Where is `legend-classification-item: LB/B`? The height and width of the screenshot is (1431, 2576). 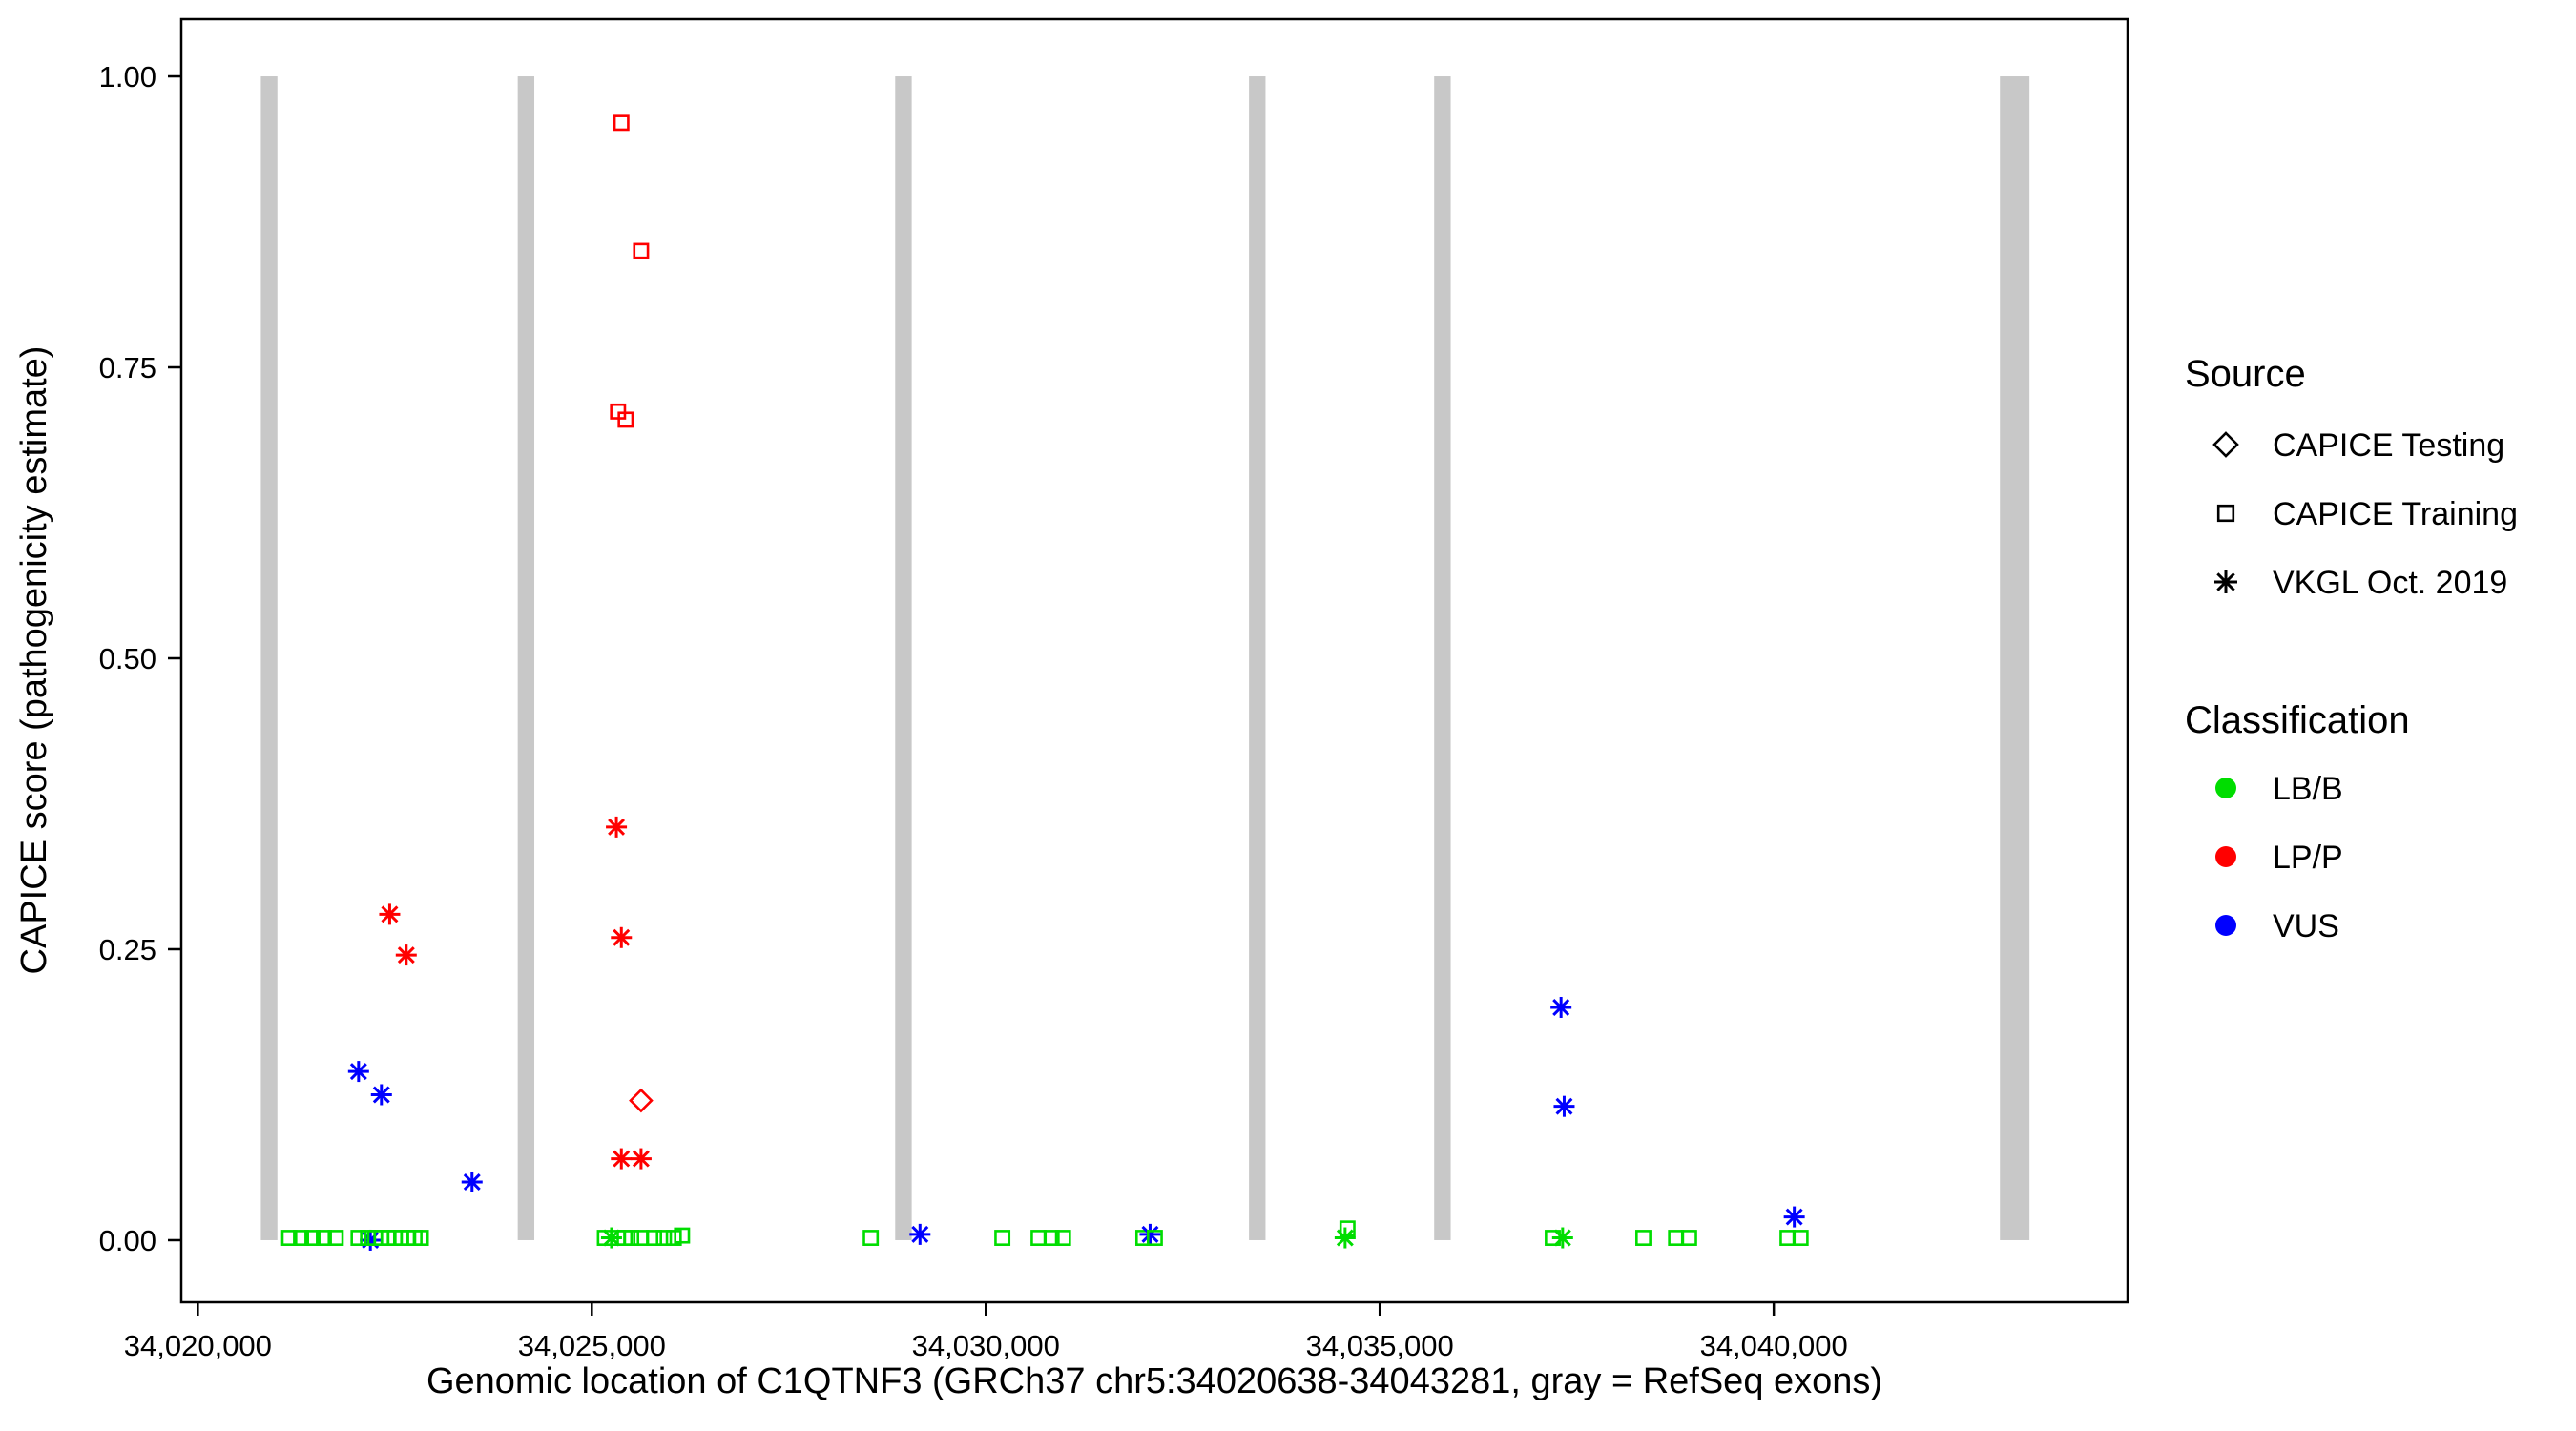
legend-classification-item: LB/B is located at coordinates (2279, 789).